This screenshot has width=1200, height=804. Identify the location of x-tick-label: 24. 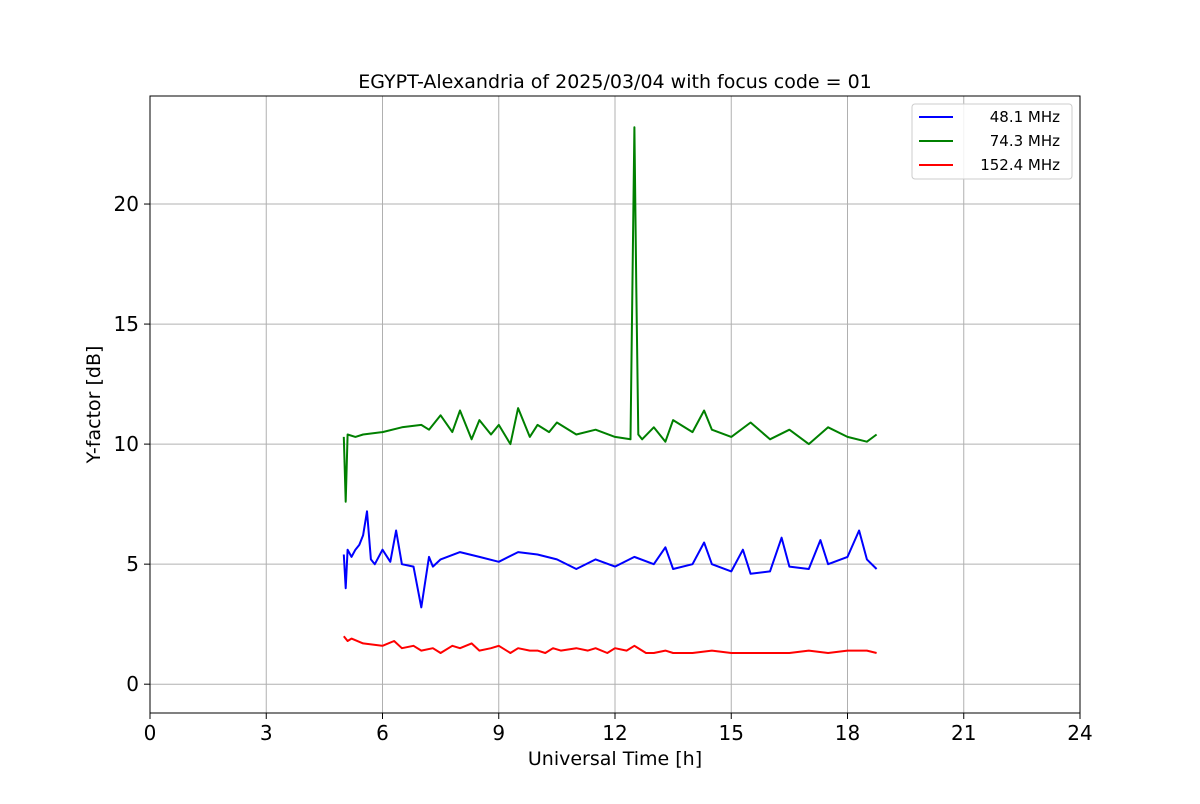
(1079, 733).